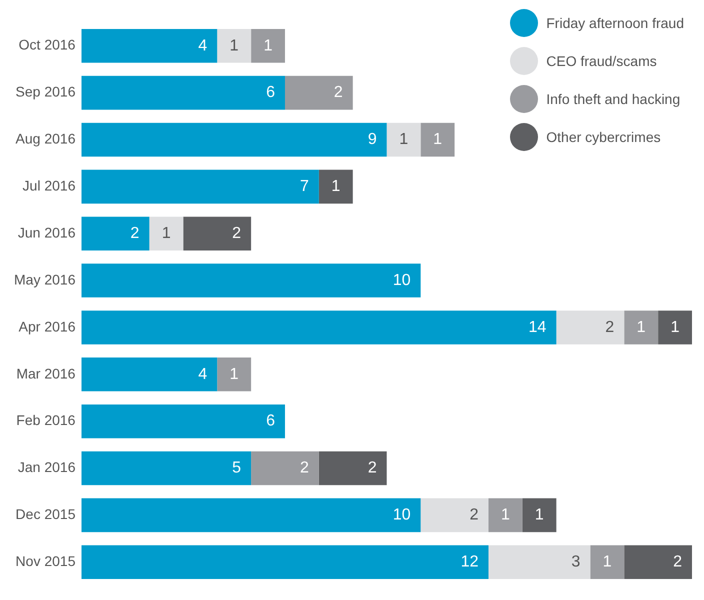 This screenshot has height=600, width=704. What do you see at coordinates (601, 61) in the screenshot?
I see `legend-label: CEO fraud/scams` at bounding box center [601, 61].